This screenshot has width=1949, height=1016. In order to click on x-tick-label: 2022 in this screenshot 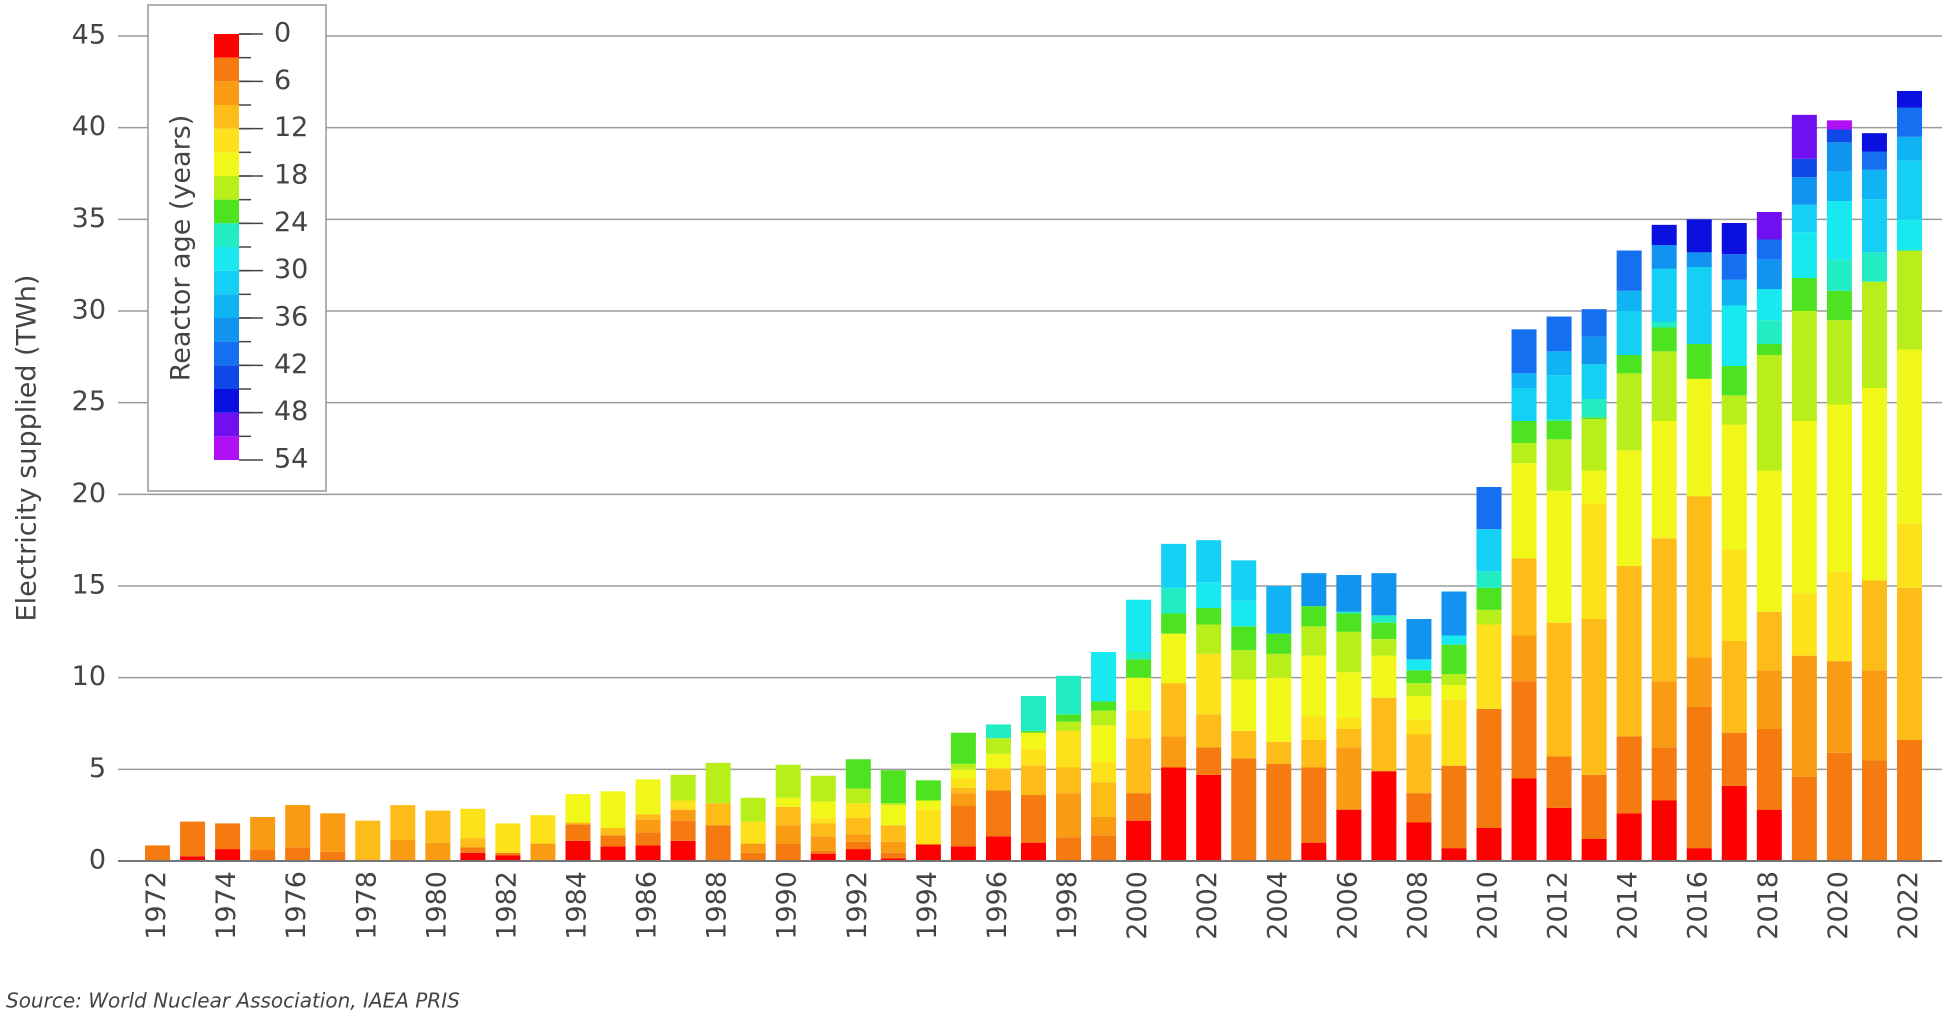, I will do `click(1908, 905)`.